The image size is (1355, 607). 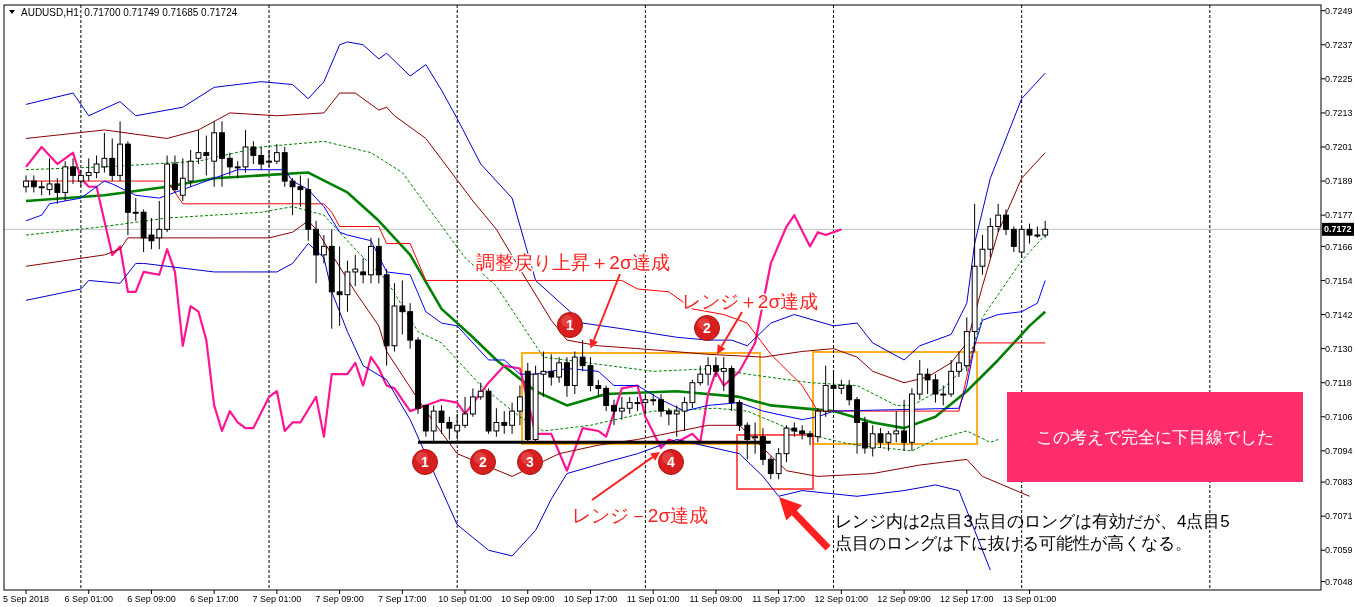 I want to click on annotation: レンジ－2σ達成, so click(x=640, y=515).